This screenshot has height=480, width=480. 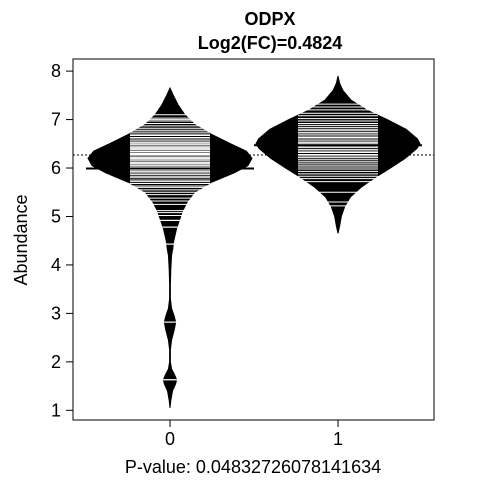 What do you see at coordinates (56, 216) in the screenshot?
I see `y-tick-label: 5` at bounding box center [56, 216].